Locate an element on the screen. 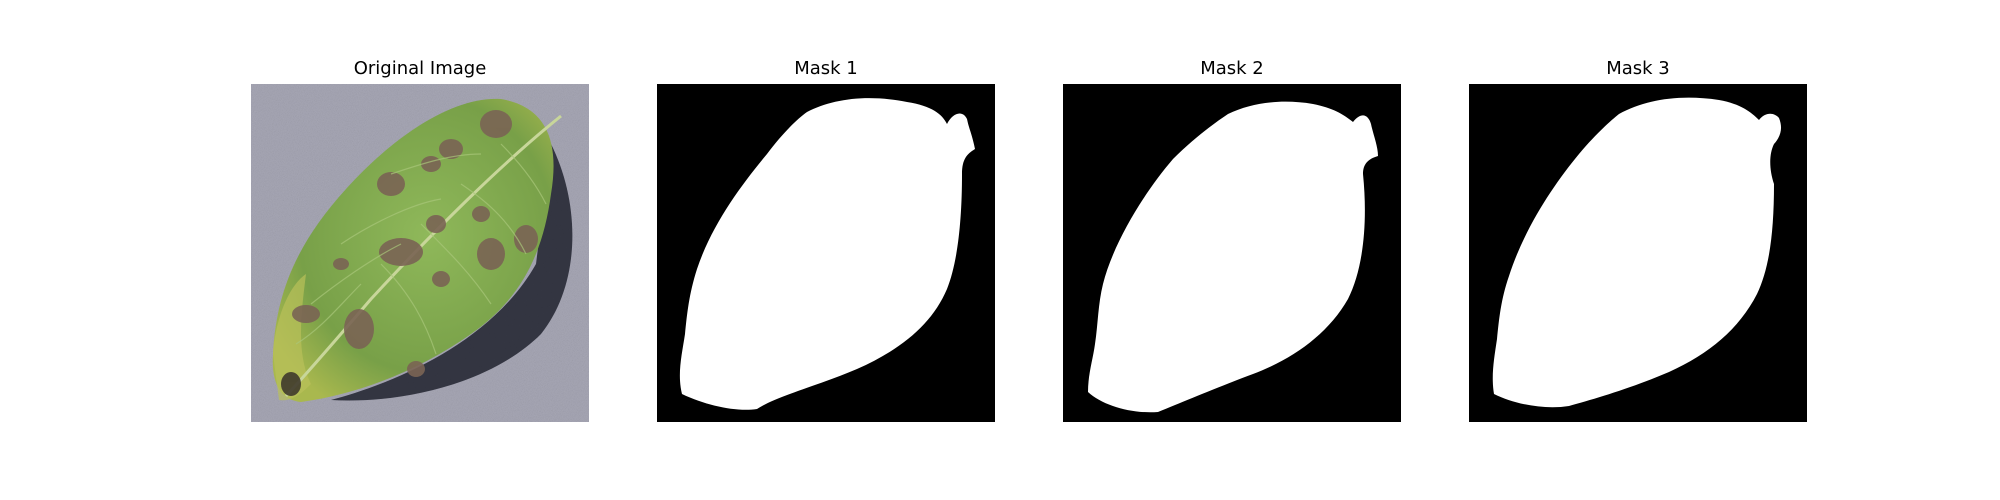 Image resolution: width=2000 pixels, height=500 pixels. mask-1-shape is located at coordinates (827, 254).